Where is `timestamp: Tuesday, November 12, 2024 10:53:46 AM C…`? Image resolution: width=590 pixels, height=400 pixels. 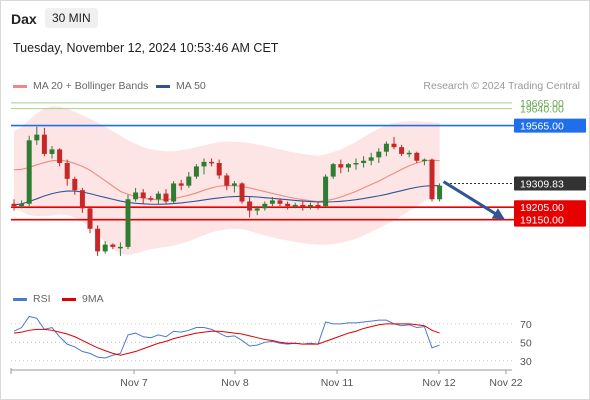
timestamp: Tuesday, November 12, 2024 10:53:46 AM C… is located at coordinates (146, 48).